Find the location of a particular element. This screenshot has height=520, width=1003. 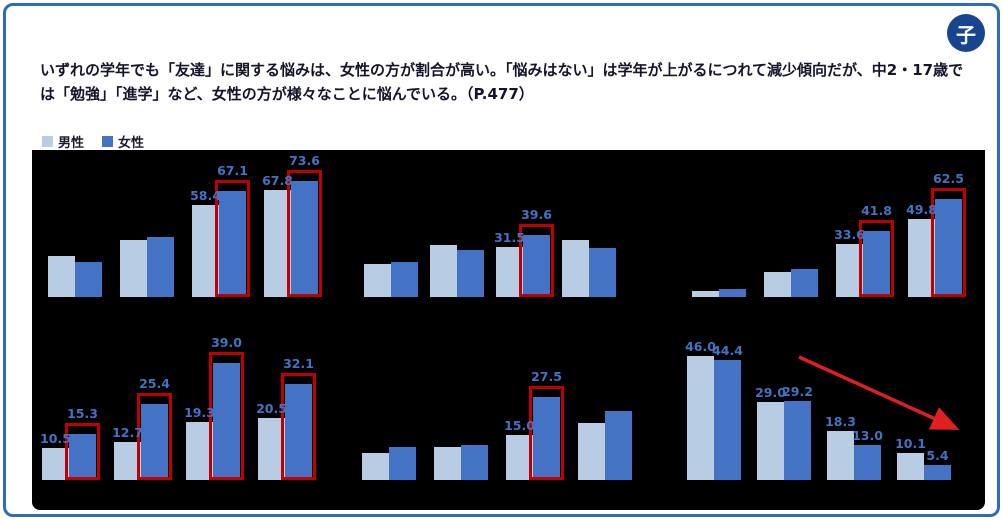

value-label: 13.0 is located at coordinates (867, 435).